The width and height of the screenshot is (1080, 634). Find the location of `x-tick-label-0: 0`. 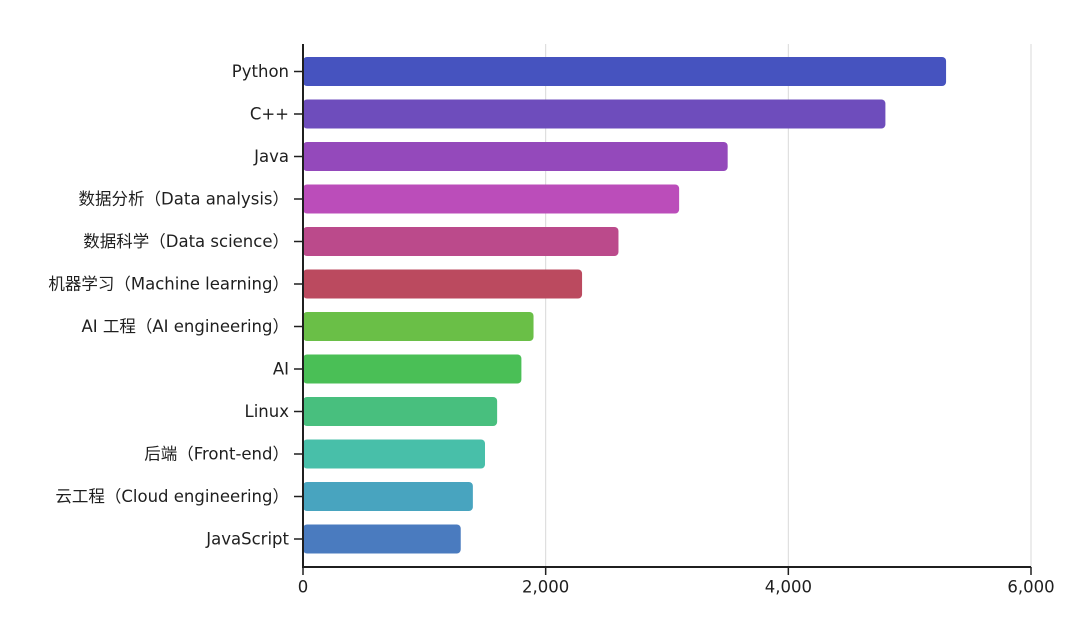

x-tick-label-0: 0 is located at coordinates (303, 587).